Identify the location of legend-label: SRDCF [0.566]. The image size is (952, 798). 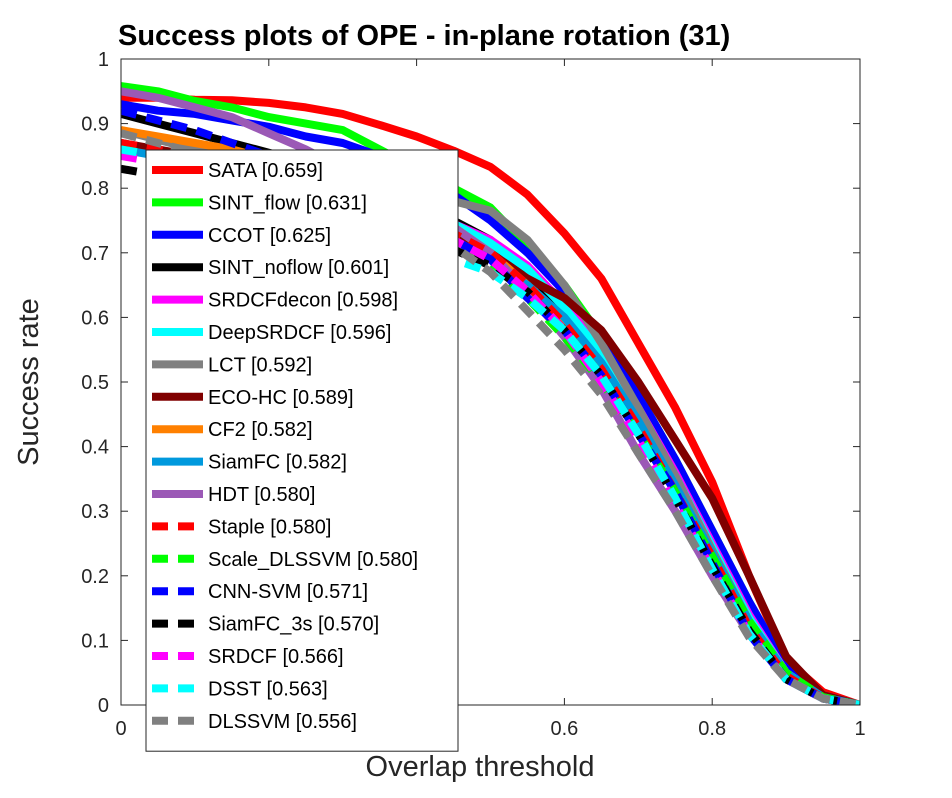
(276, 657).